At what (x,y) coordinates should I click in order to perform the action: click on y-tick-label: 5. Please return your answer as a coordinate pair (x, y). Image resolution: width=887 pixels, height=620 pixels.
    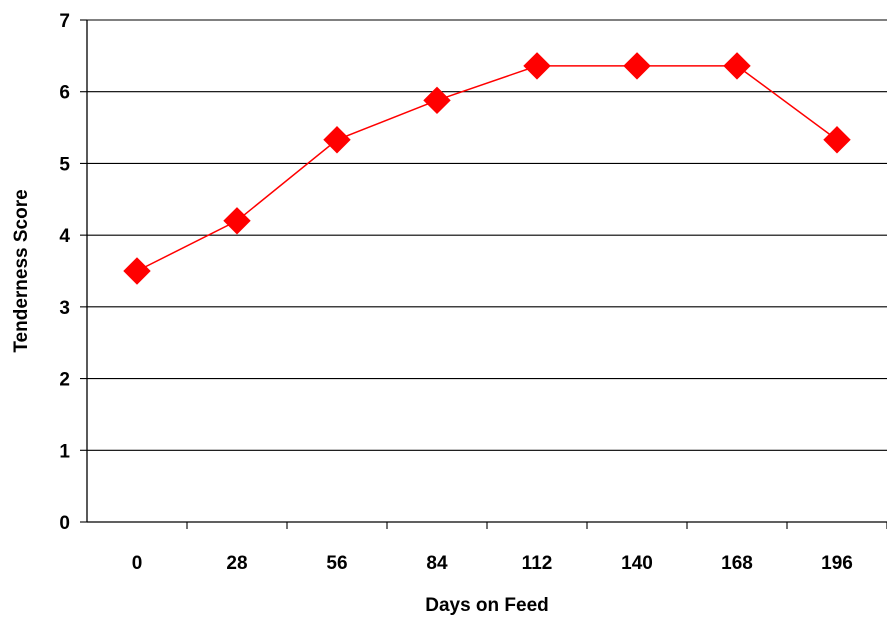
    Looking at the image, I should click on (64, 164).